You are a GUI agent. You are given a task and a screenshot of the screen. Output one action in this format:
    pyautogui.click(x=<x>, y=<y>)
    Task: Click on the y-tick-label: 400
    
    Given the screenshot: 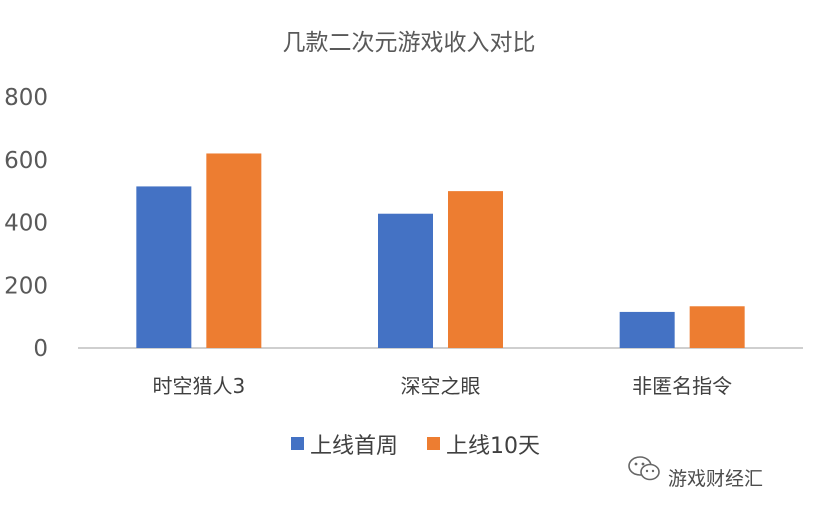 What is the action you would take?
    pyautogui.click(x=26, y=224)
    